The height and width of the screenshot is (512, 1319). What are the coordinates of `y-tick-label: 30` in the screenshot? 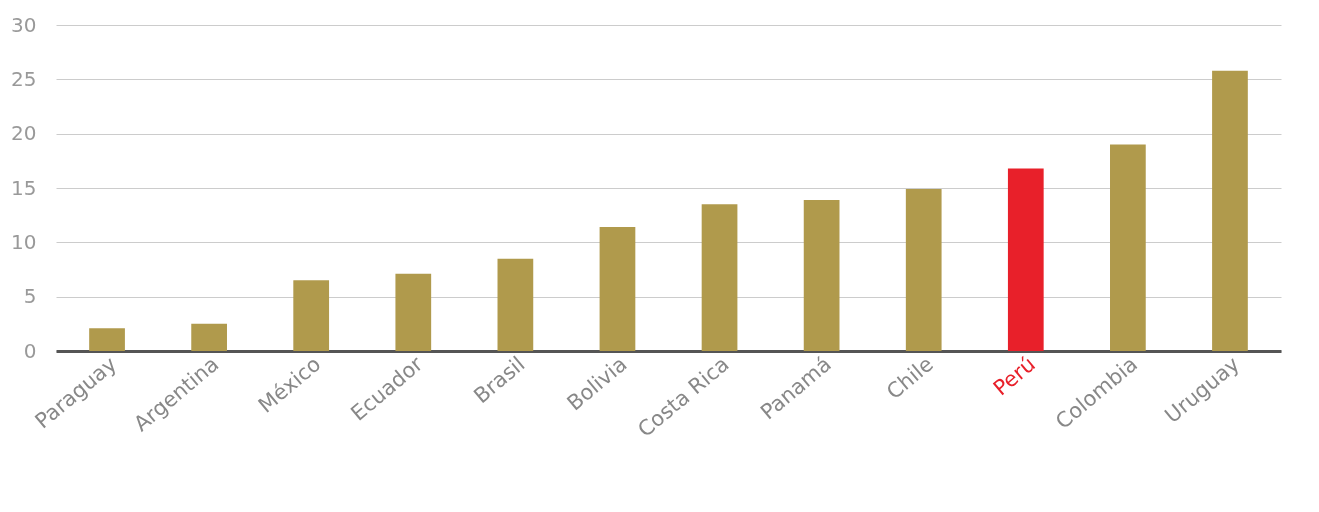 It's located at (24, 24).